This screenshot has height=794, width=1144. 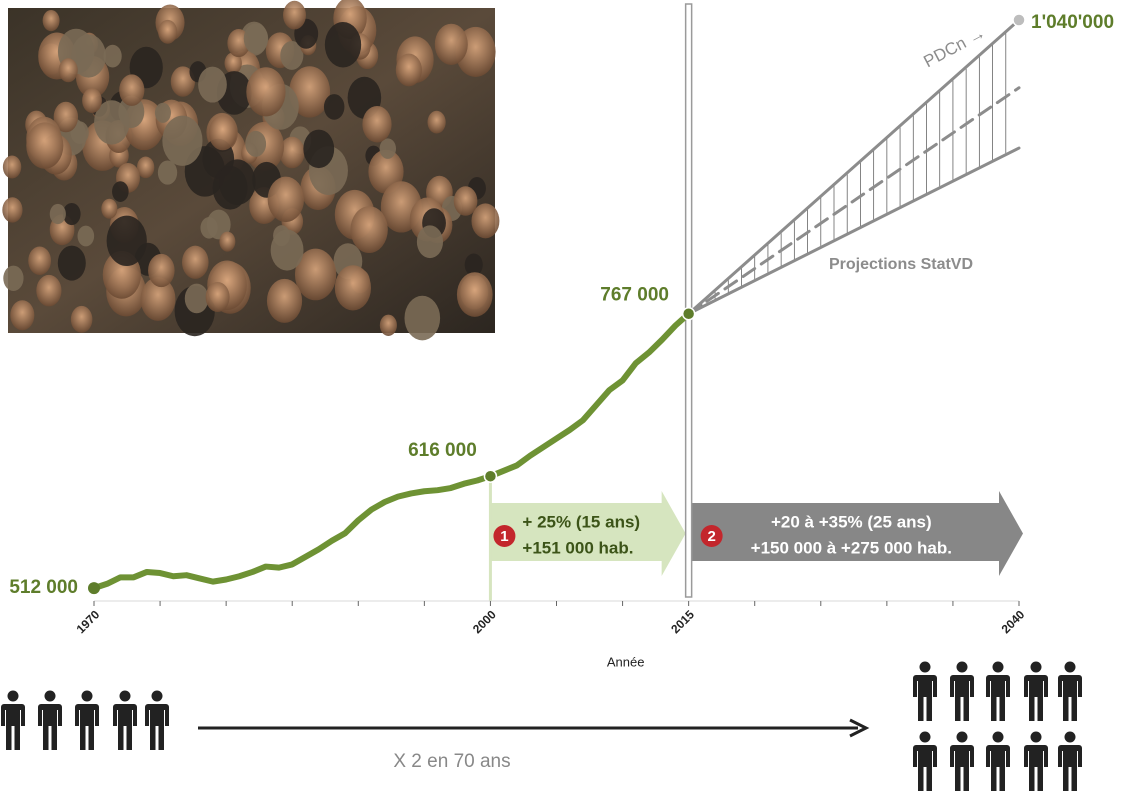 I want to click on step-number: 1, so click(x=504, y=536).